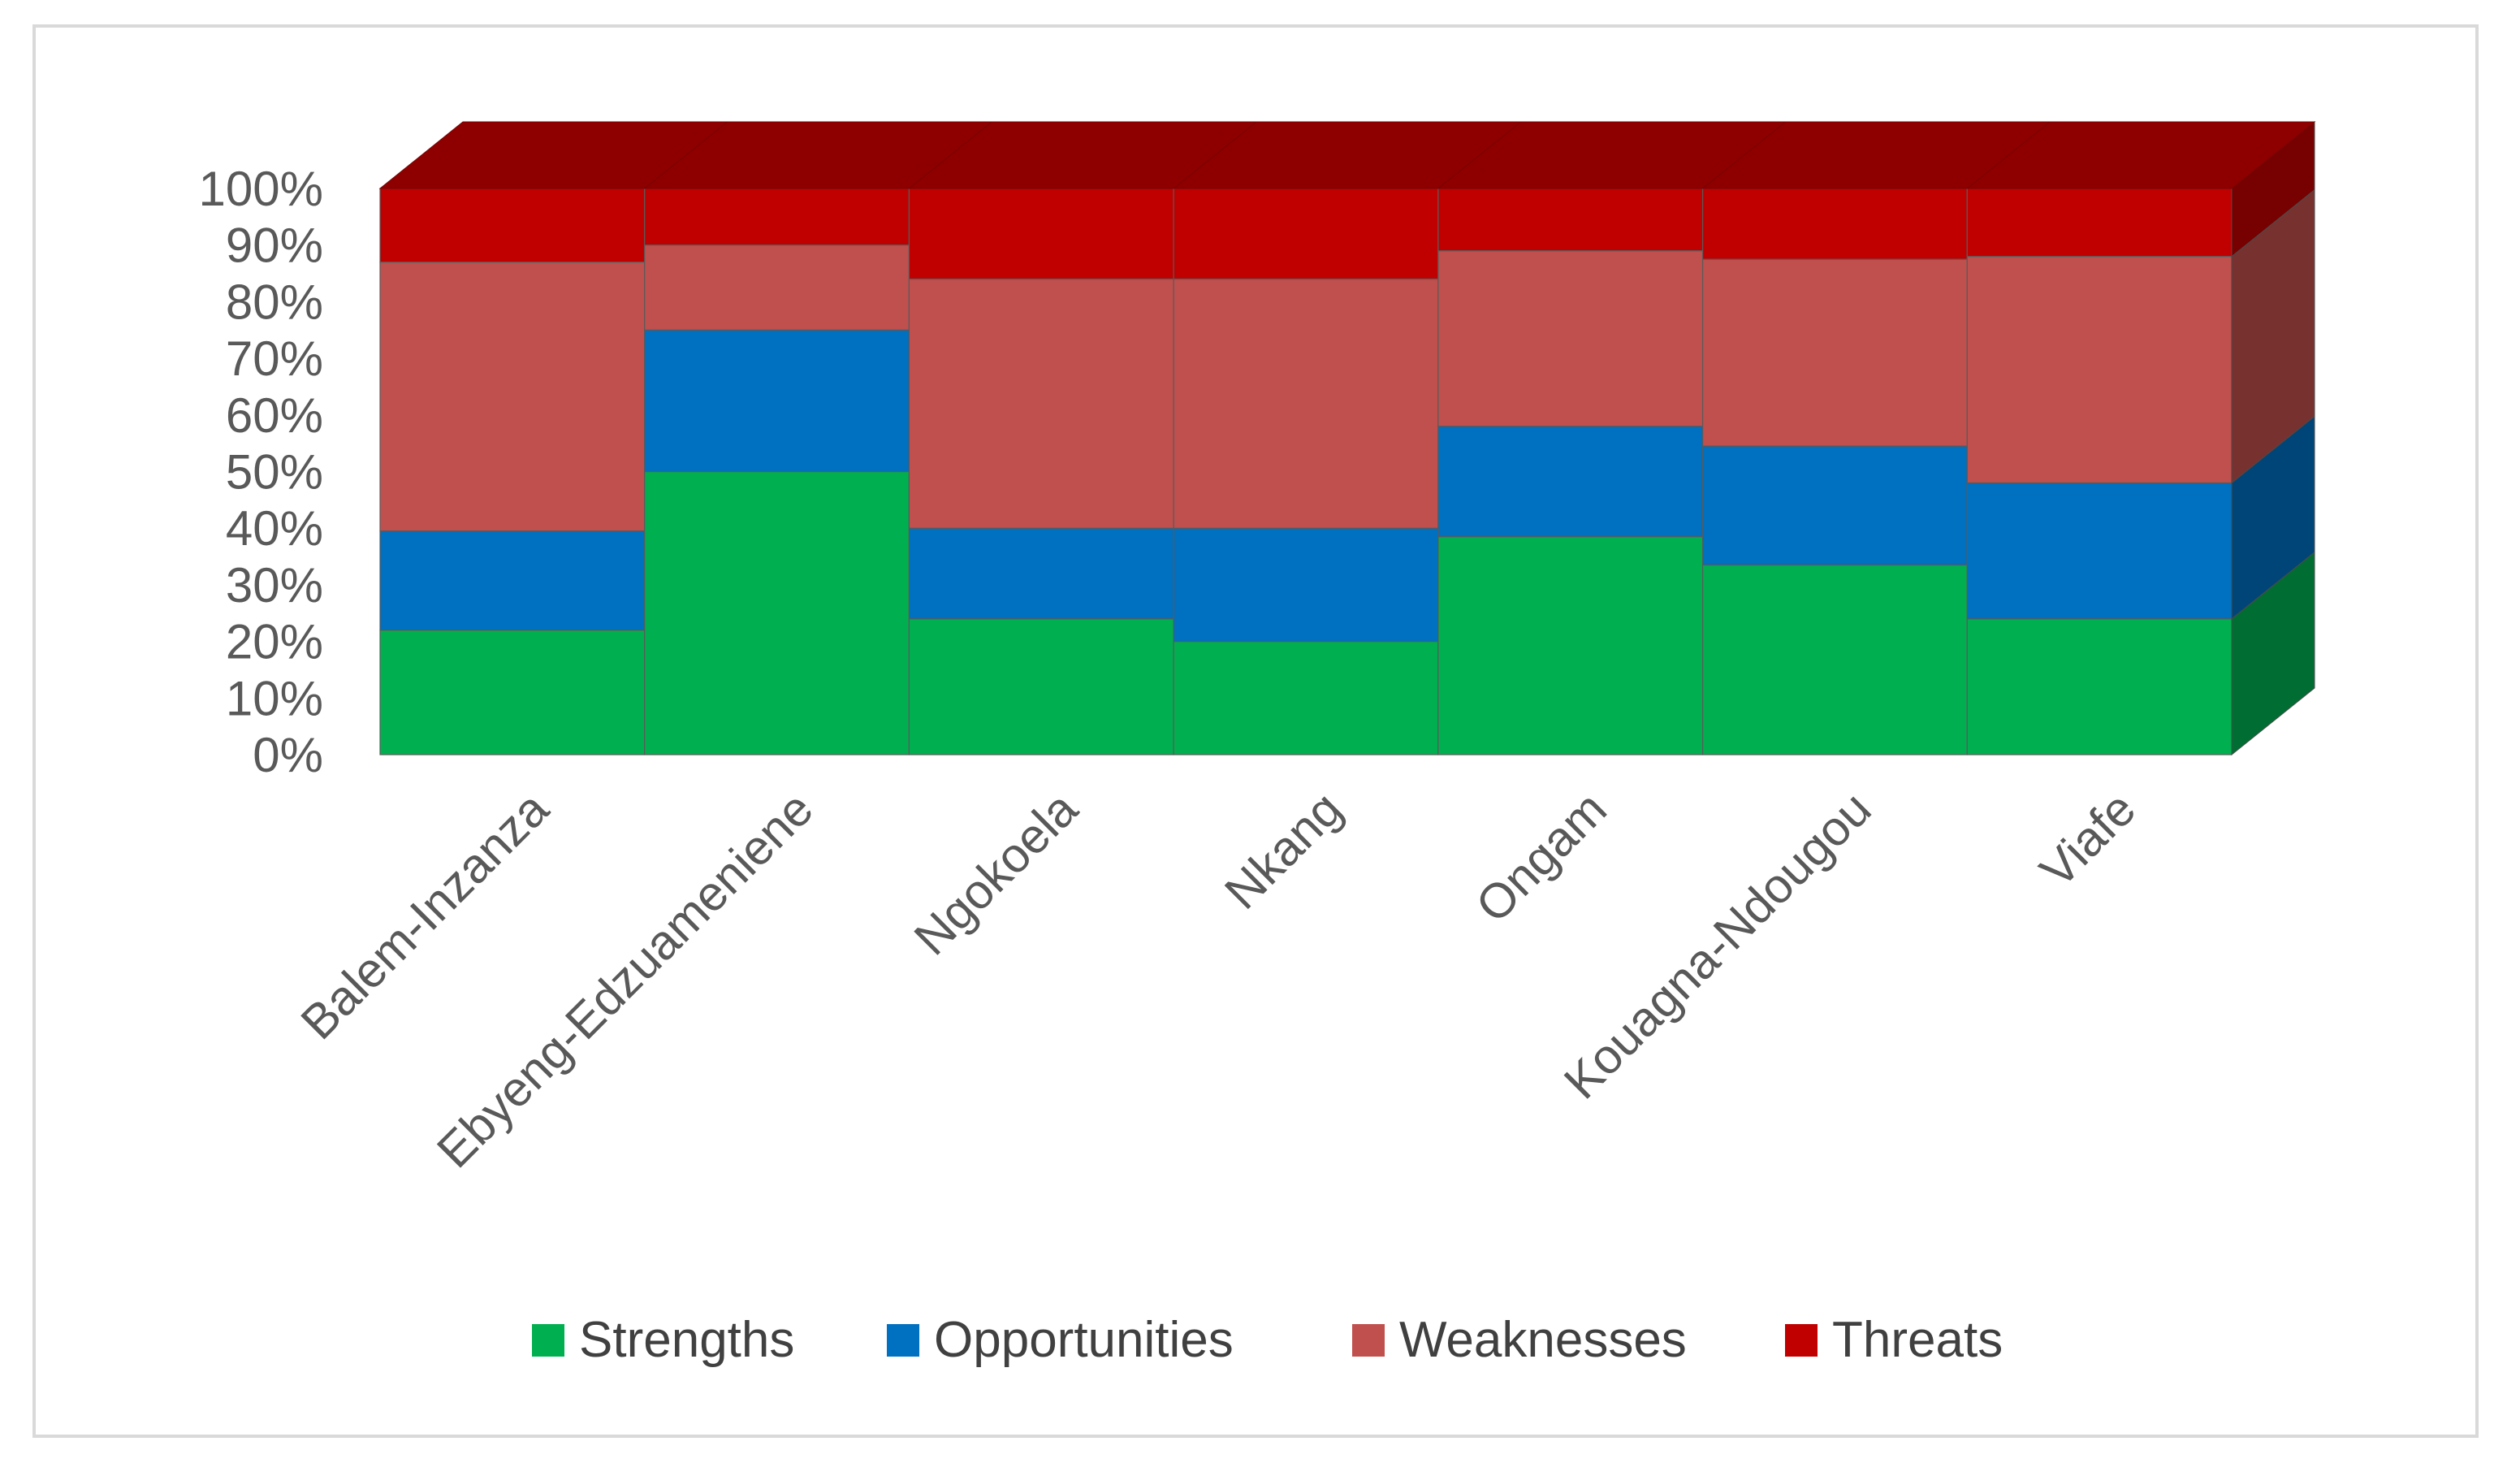  Describe the element at coordinates (2099, 223) in the screenshot. I see `bar-threats-viafe` at that location.